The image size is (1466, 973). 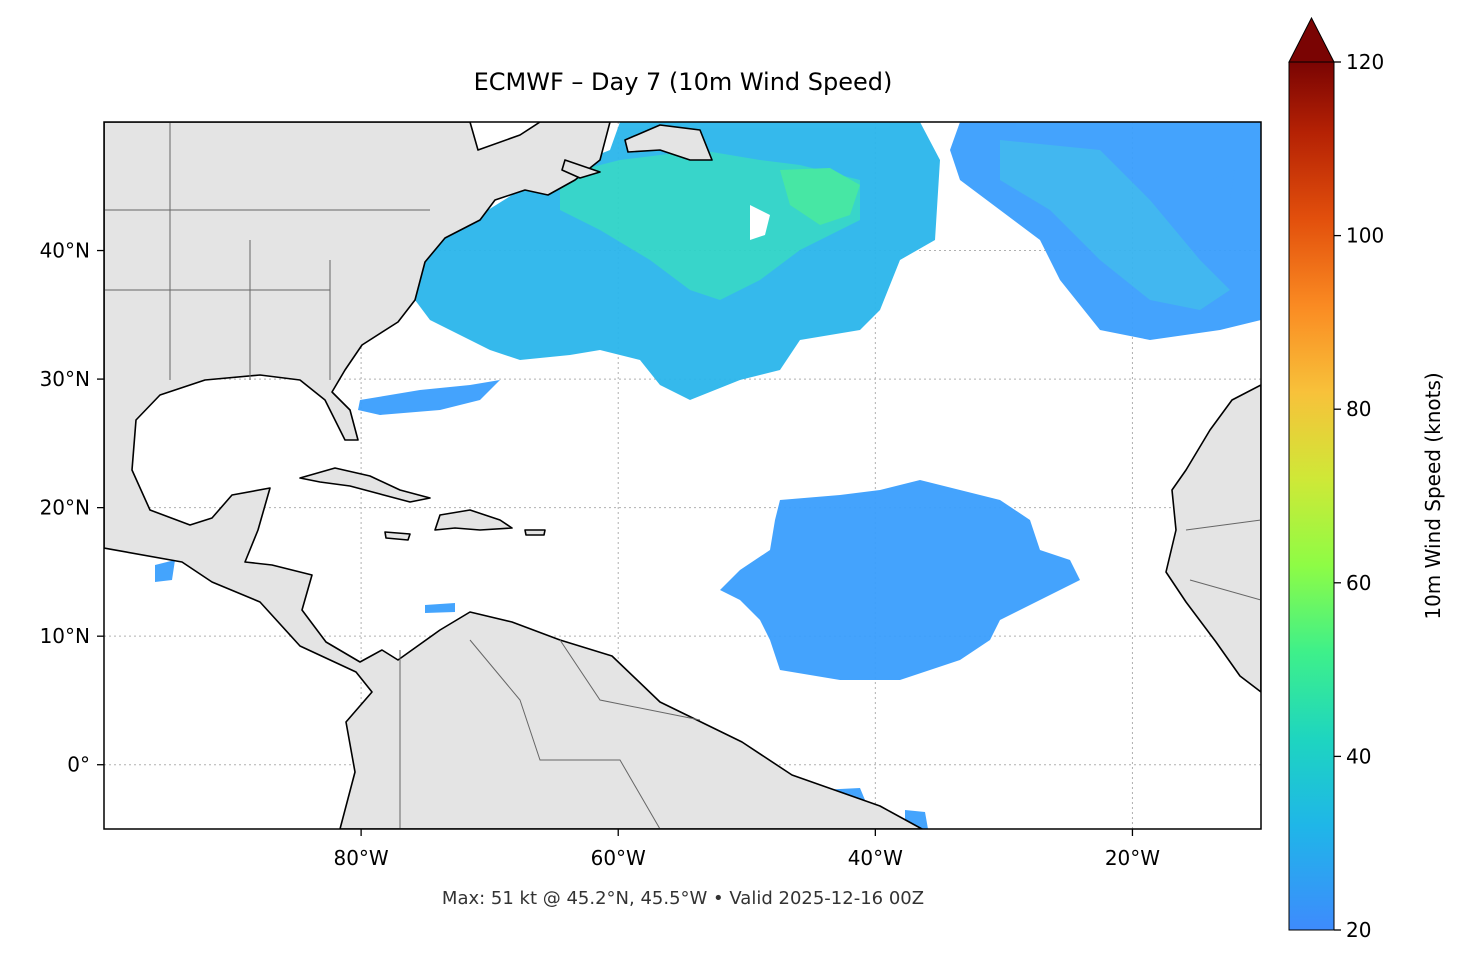 I want to click on colorbar-tick-label: 20, so click(x=1358, y=930).